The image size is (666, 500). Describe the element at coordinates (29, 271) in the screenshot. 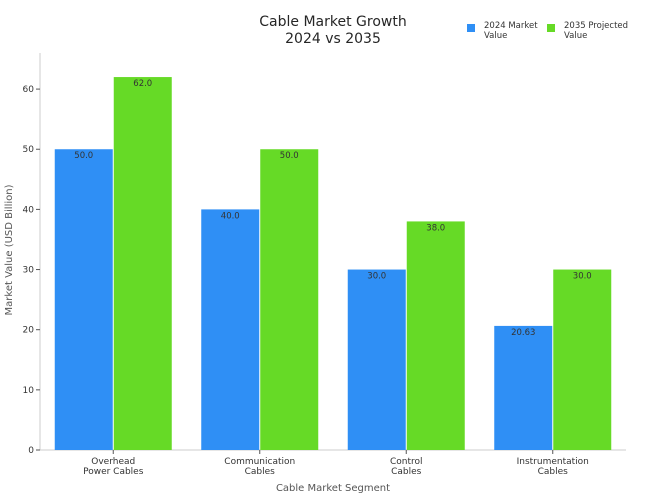

I see `y-tick-label: 30` at that location.